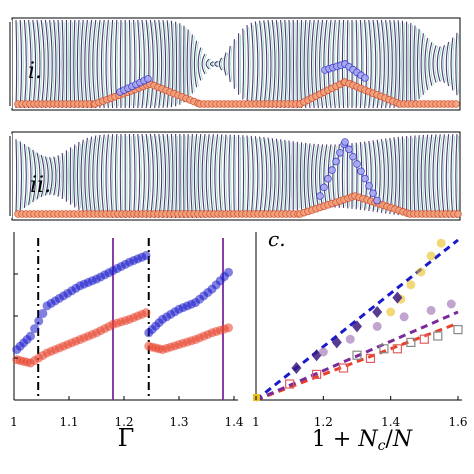  Describe the element at coordinates (457, 422) in the screenshot. I see `x-tick-label: 1.6` at that location.